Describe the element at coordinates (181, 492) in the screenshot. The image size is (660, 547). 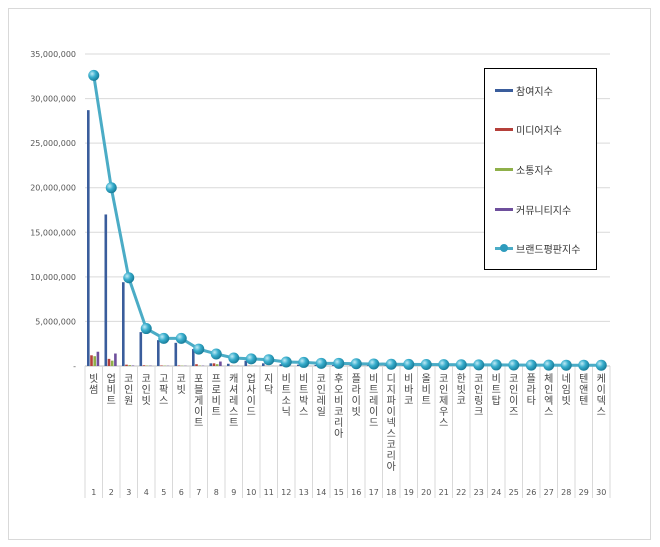
I see `rank-label: 6` at that location.